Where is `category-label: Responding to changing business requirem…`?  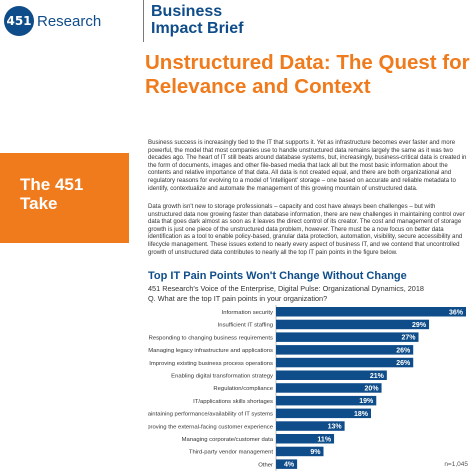 category-label: Responding to changing business requirem… is located at coordinates (211, 338).